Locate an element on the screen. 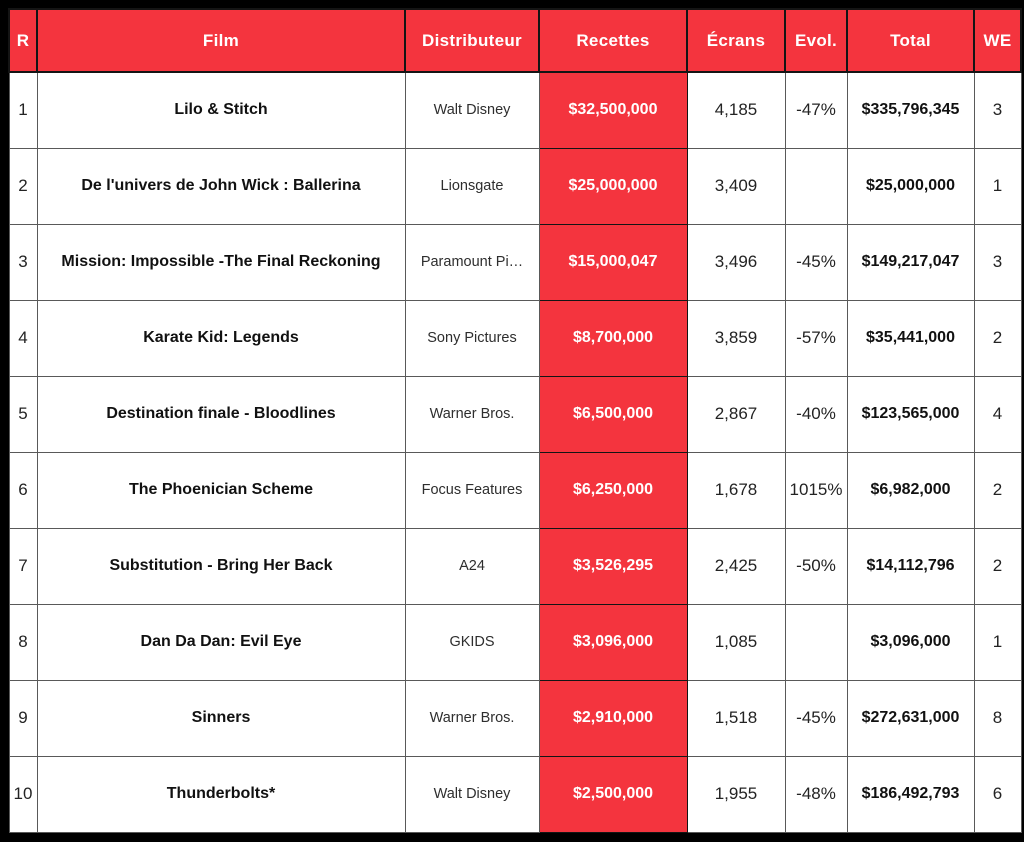 The width and height of the screenshot is (1024, 842). cell-weekends: 4 is located at coordinates (997, 414).